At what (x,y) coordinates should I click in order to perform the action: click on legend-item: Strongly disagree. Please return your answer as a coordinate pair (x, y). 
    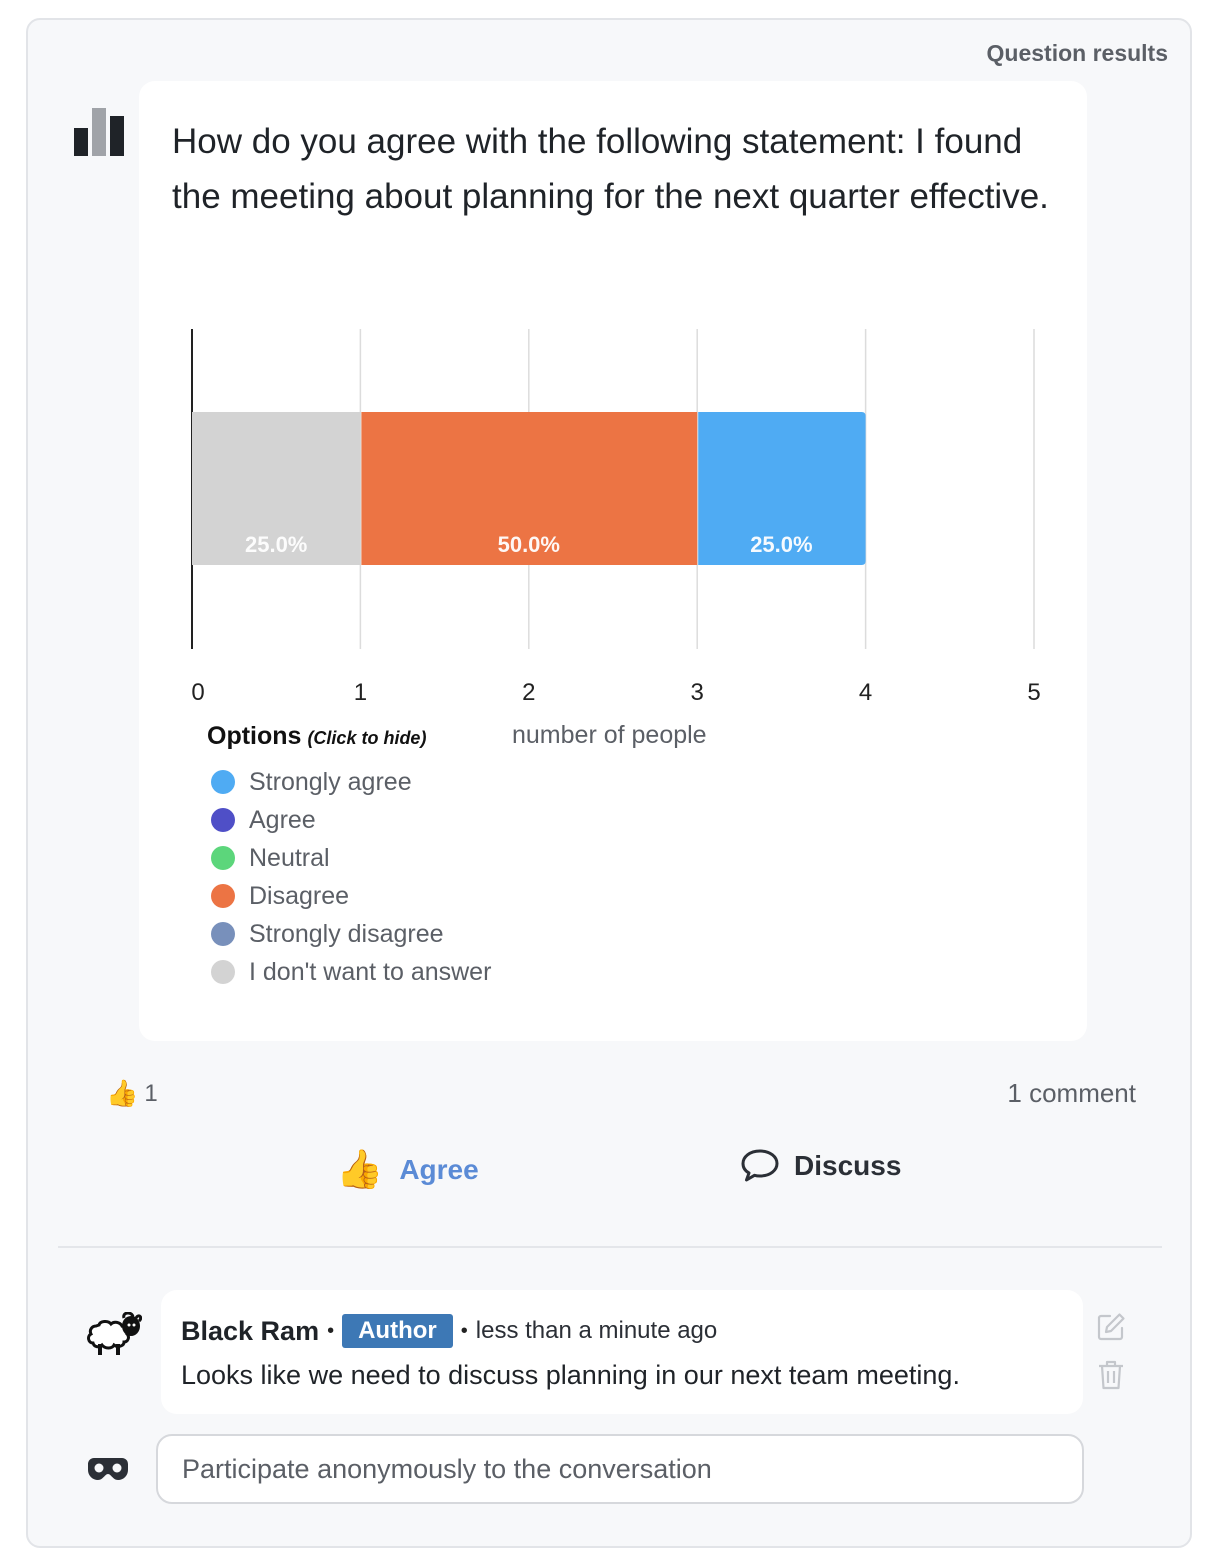
    Looking at the image, I should click on (349, 934).